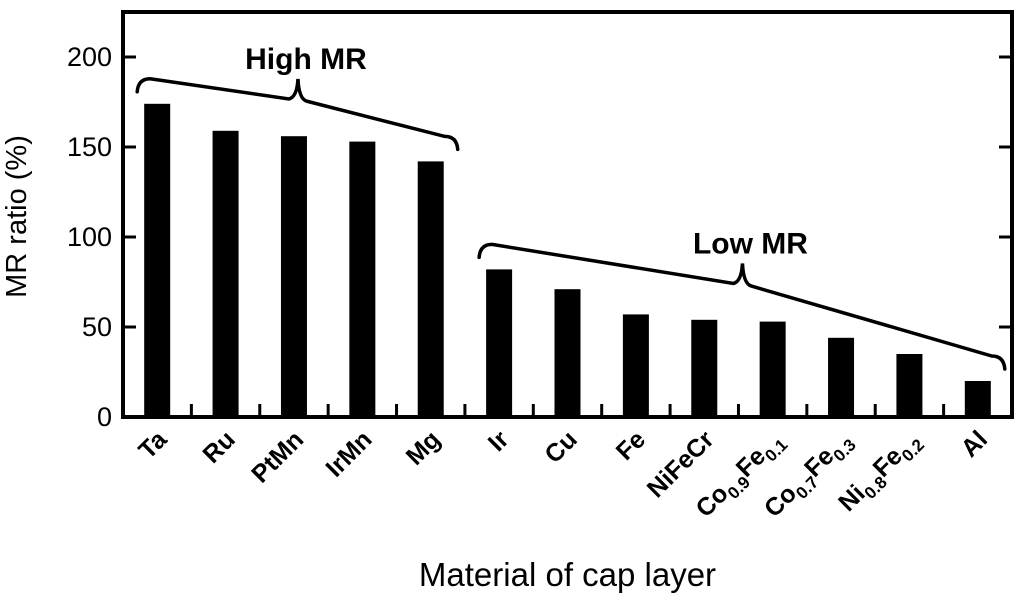  I want to click on y-tick-label: 100, so click(89, 237).